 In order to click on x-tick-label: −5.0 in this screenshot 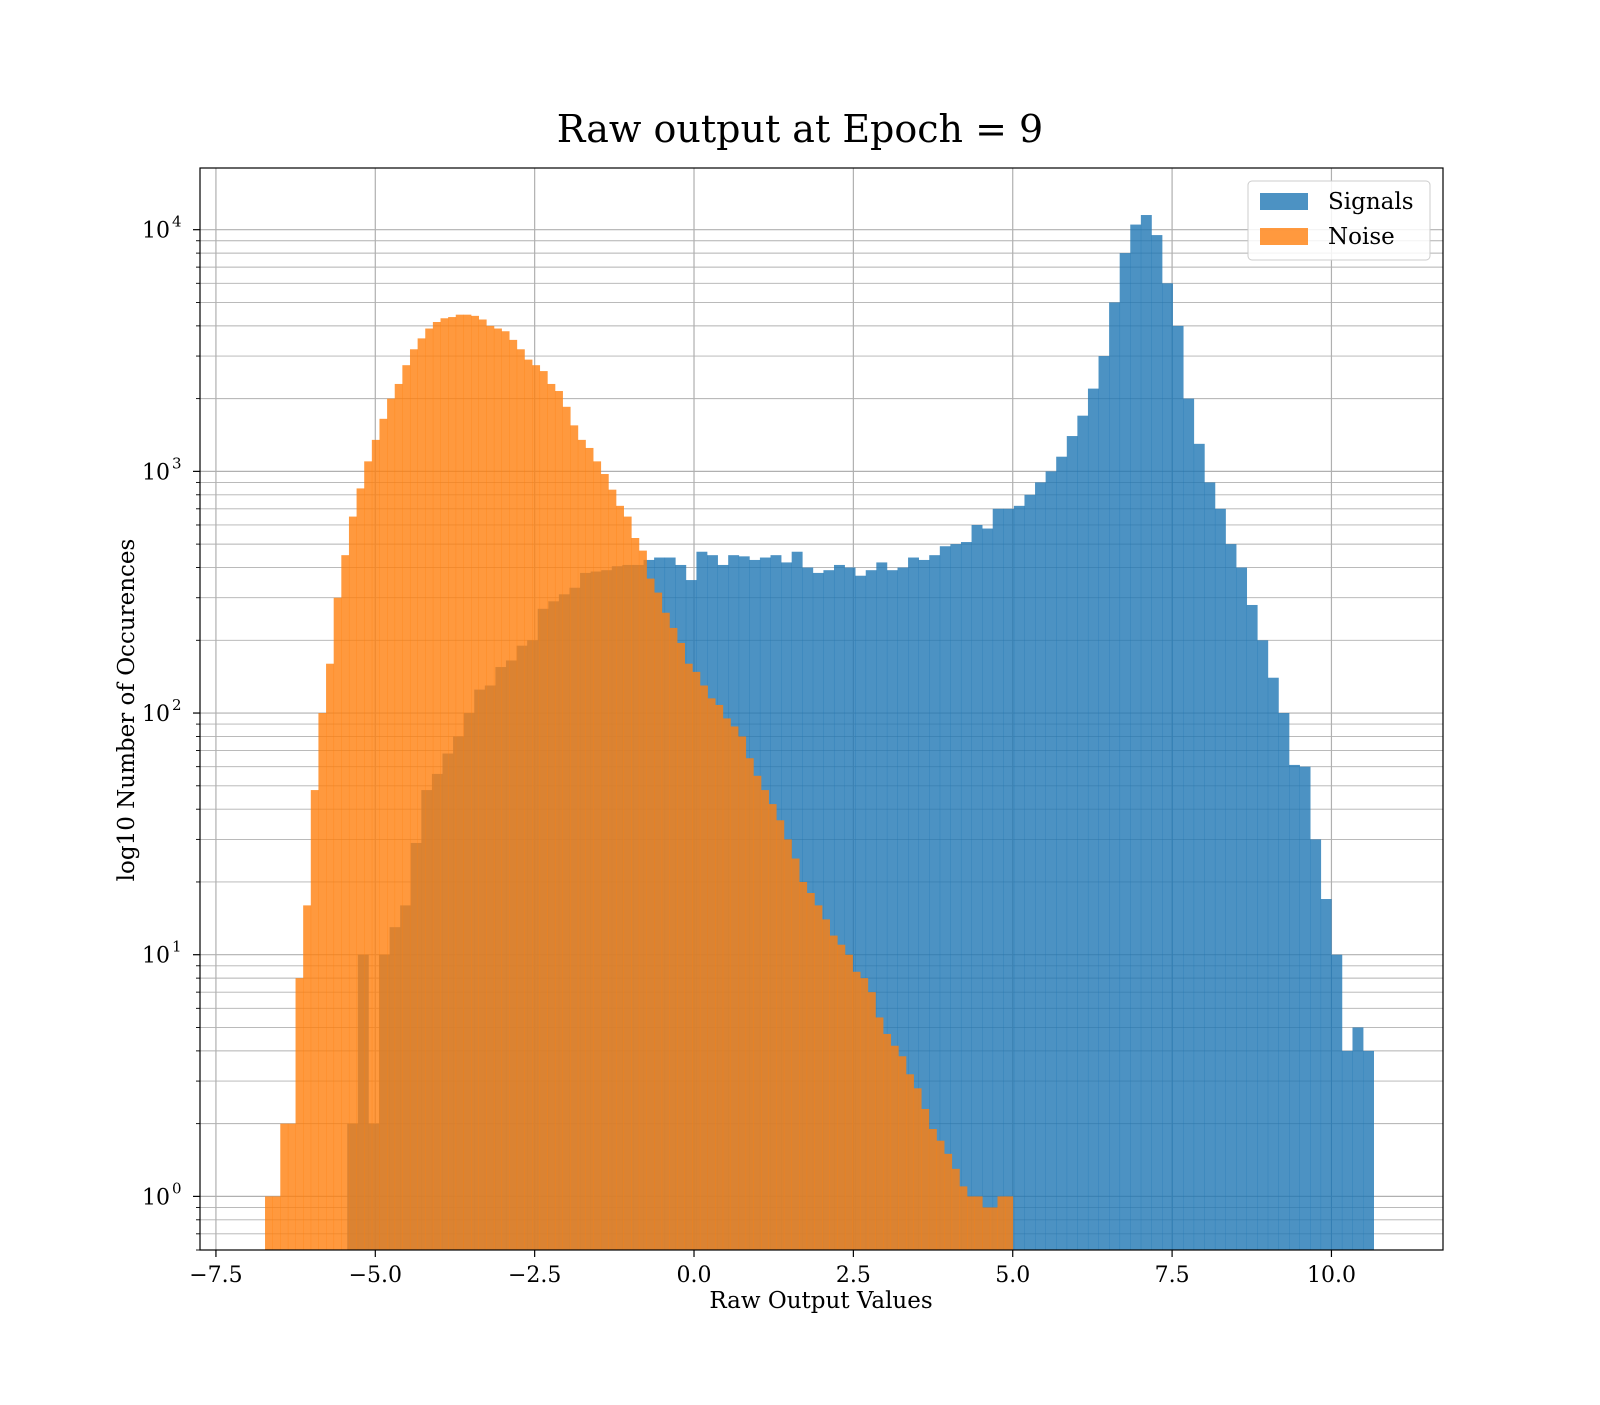, I will do `click(375, 1275)`.